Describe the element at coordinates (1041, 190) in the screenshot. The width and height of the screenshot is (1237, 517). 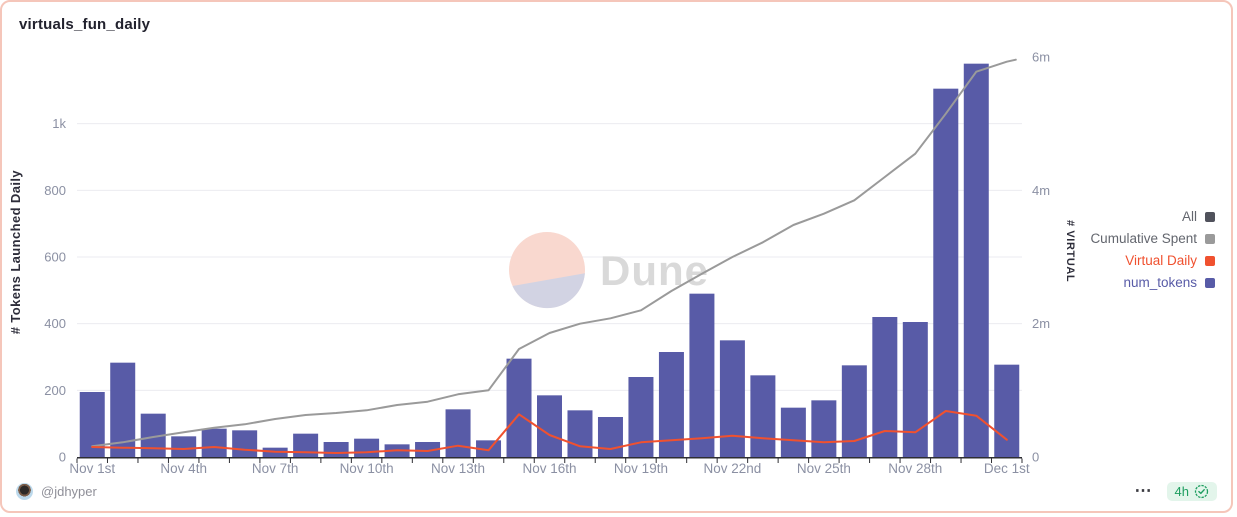
I see `svg-text: 4m` at that location.